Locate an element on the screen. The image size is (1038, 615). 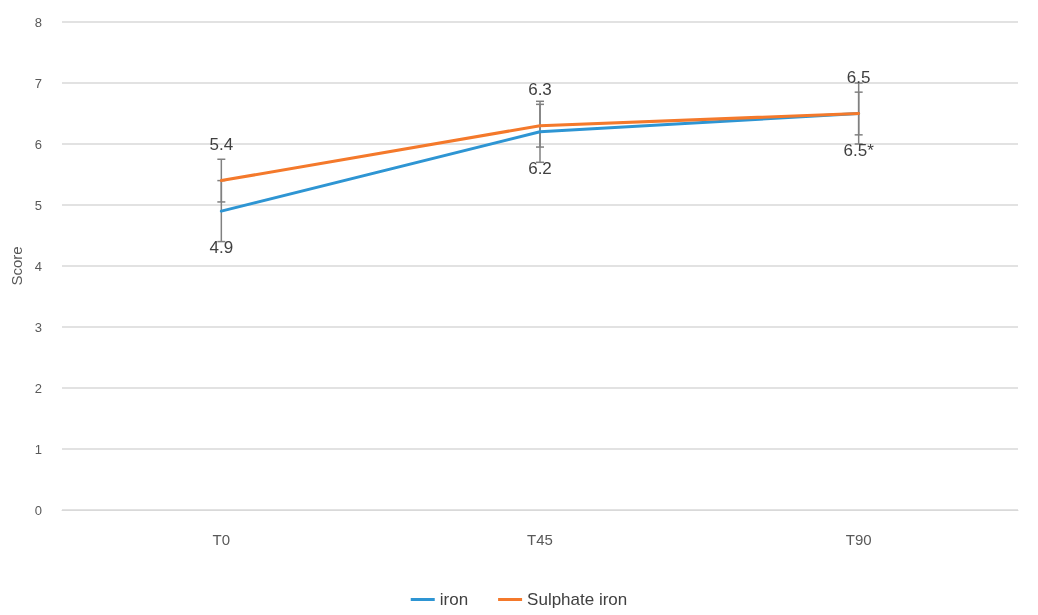
y-tick-label: 7 is located at coordinates (38, 83).